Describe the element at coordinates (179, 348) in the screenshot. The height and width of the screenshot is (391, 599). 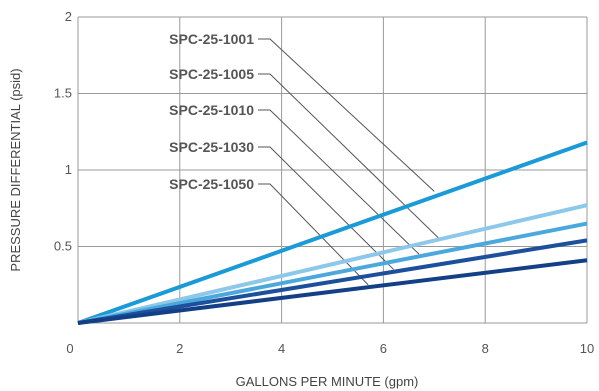
I see `x-tick-label: 2` at that location.